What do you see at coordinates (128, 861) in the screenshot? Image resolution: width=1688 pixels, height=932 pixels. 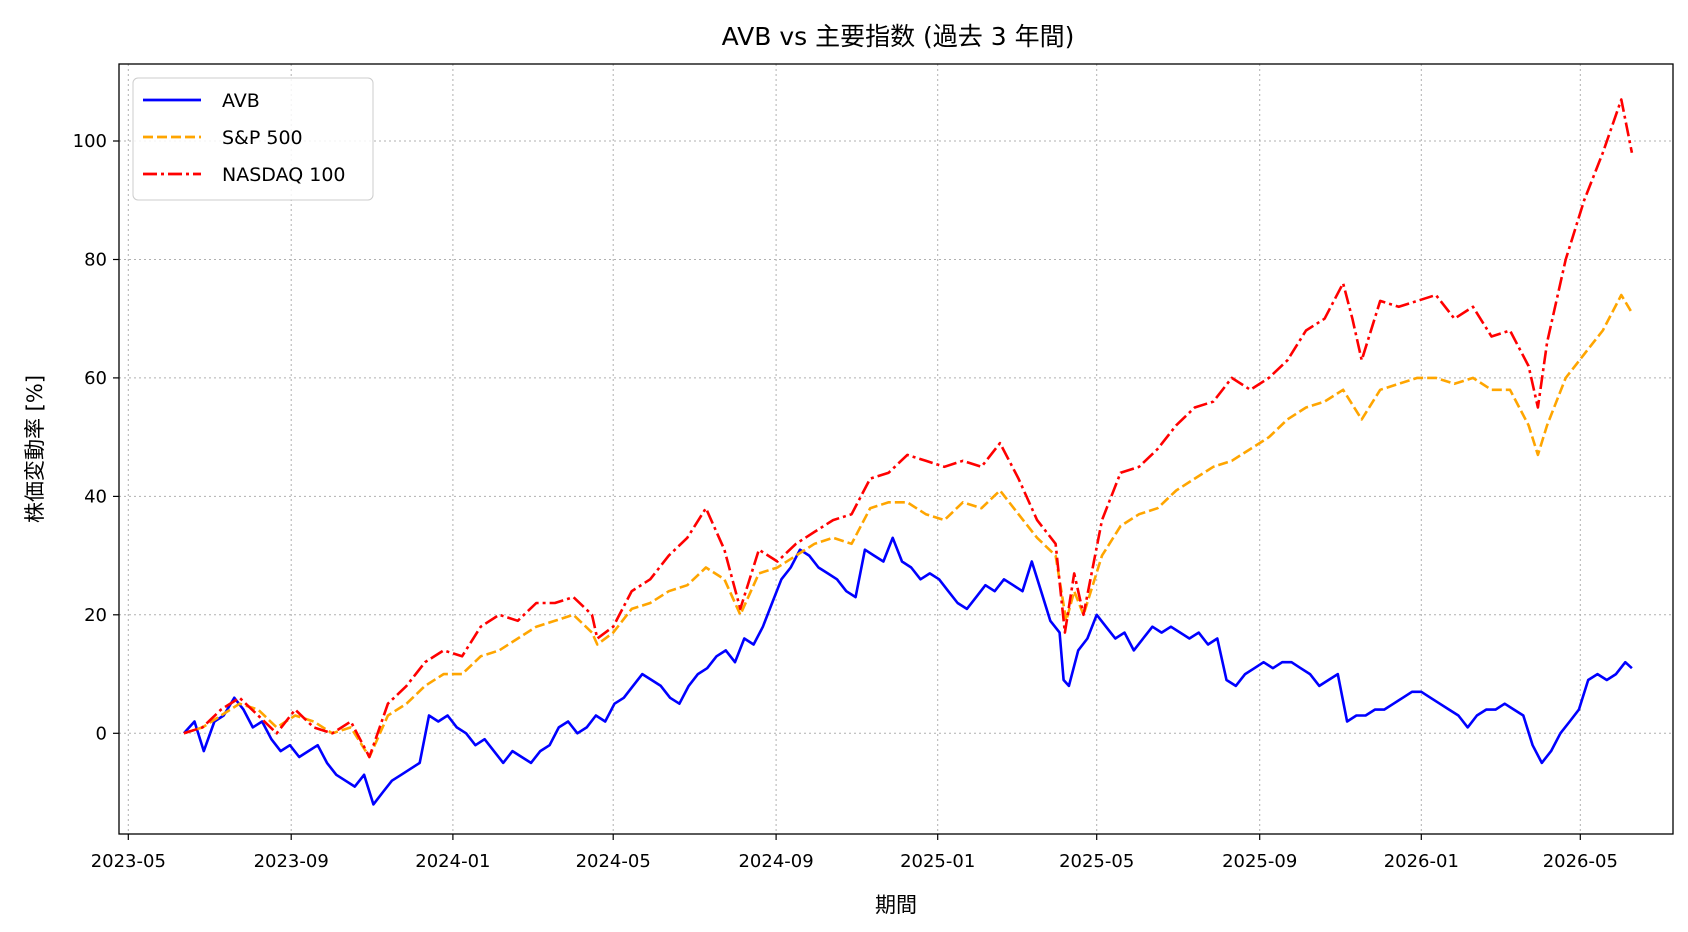 I see `x-tick-label: 2023-05` at bounding box center [128, 861].